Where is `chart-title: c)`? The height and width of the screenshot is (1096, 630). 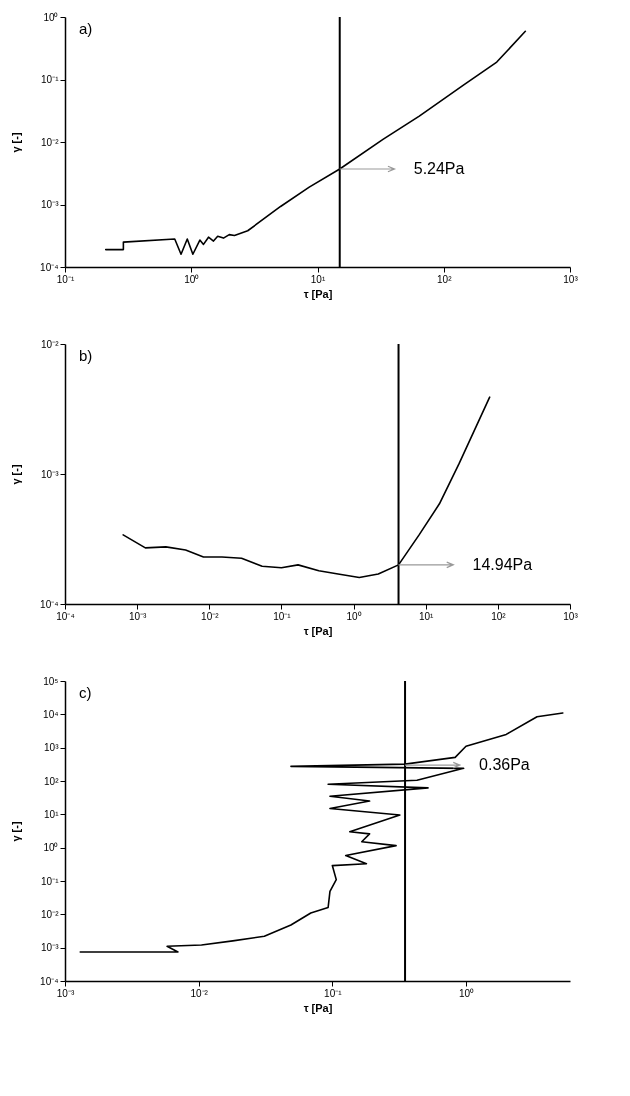
chart-title: c) is located at coordinates (85, 692).